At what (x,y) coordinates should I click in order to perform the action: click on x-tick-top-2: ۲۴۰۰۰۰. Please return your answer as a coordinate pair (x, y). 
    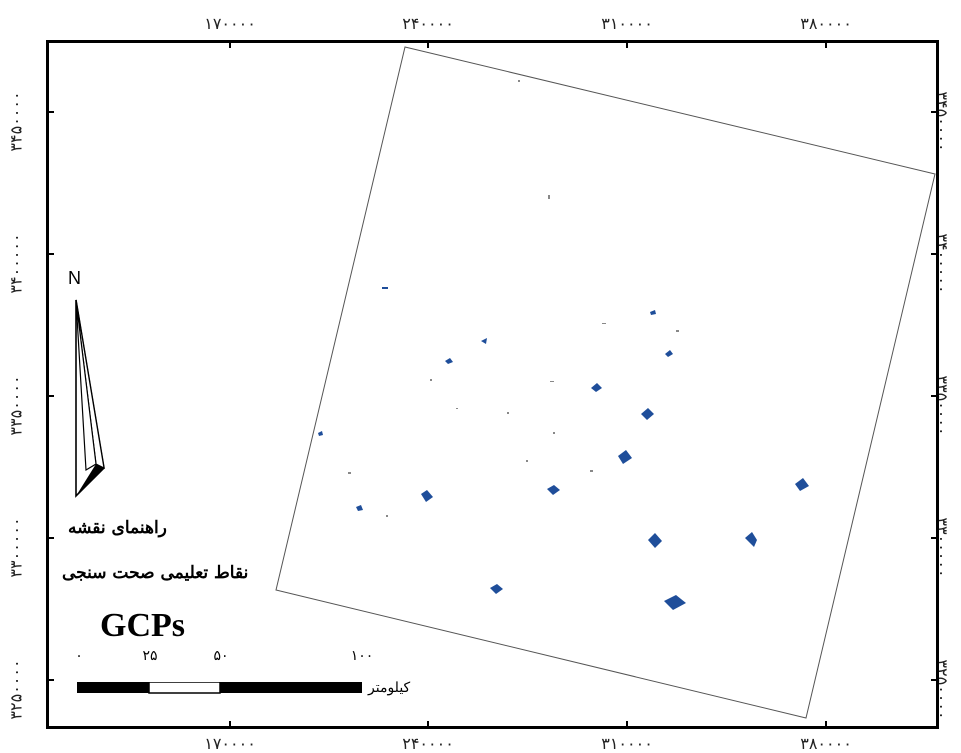
    Looking at the image, I should click on (428, 23).